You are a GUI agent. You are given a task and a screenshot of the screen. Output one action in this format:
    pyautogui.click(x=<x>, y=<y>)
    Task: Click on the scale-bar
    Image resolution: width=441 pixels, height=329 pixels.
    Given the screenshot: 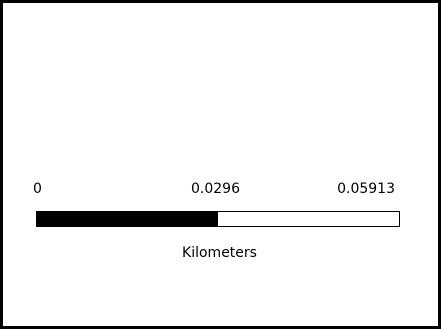 What is the action you would take?
    pyautogui.click(x=218, y=219)
    